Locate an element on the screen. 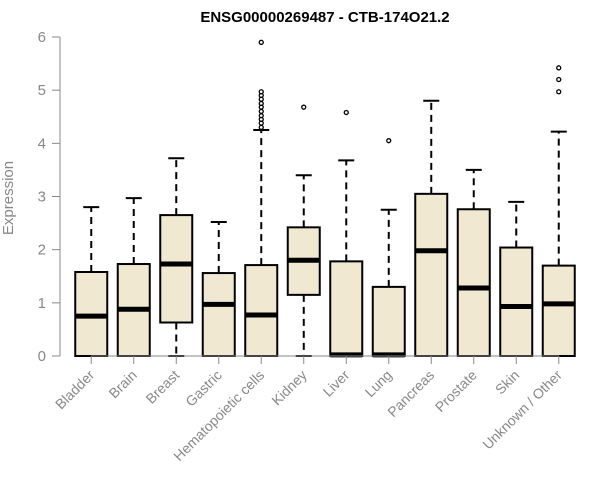 The width and height of the screenshot is (600, 500). chart-title: ENSG00000269487 - CTB-174O21.2 is located at coordinates (324, 17).